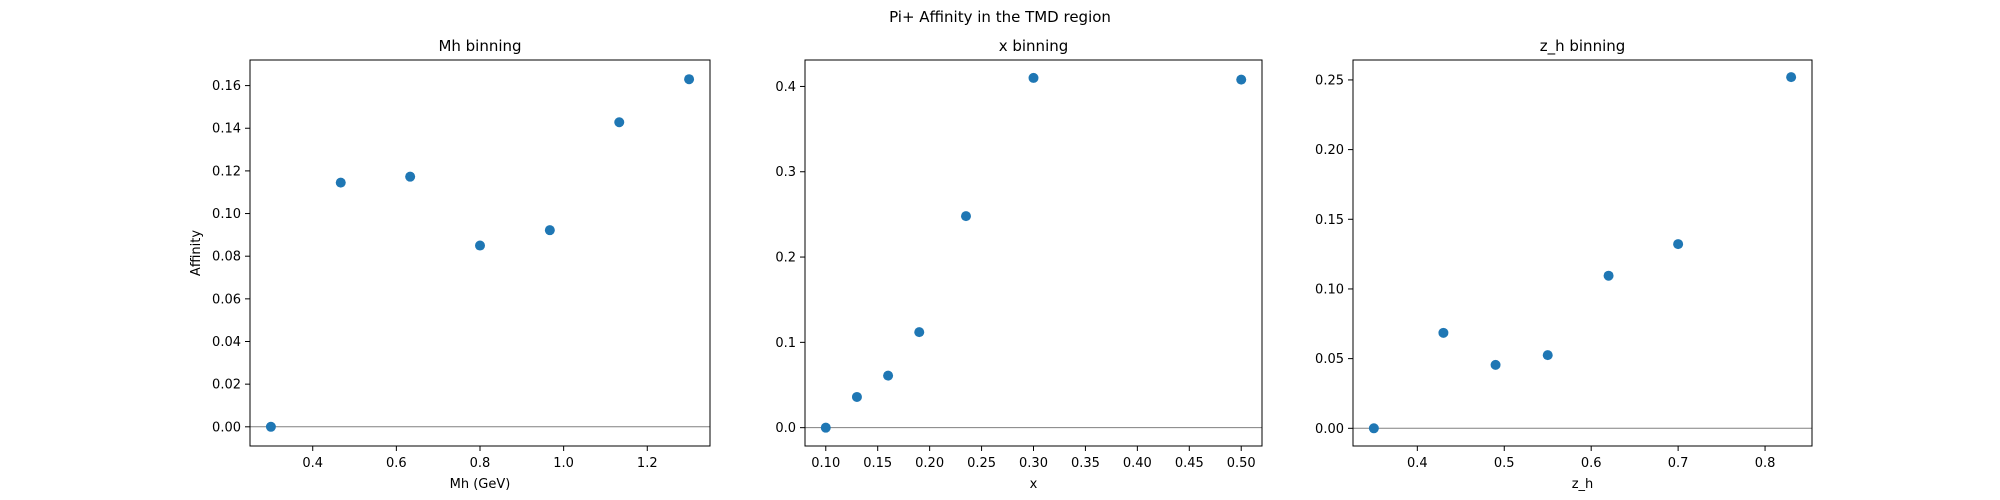  What do you see at coordinates (479, 46) in the screenshot?
I see `chart-title-1: Mh binning` at bounding box center [479, 46].